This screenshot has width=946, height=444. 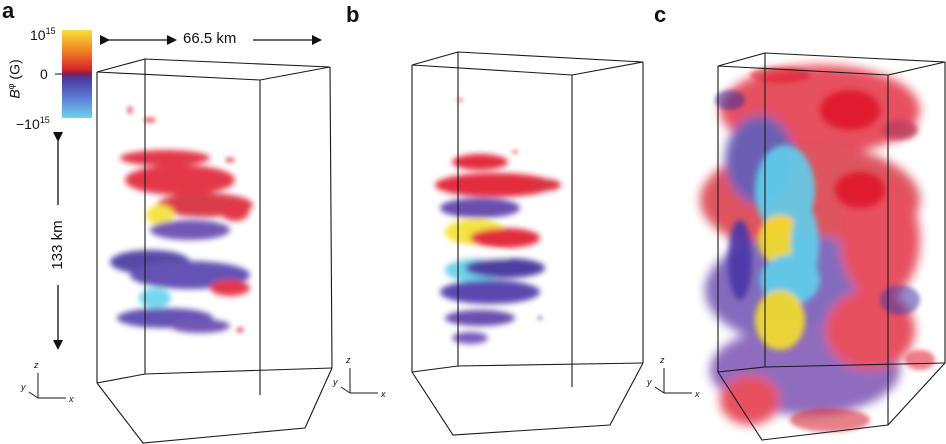 I want to click on width-scale-label: 66.5 km, so click(x=210, y=38).